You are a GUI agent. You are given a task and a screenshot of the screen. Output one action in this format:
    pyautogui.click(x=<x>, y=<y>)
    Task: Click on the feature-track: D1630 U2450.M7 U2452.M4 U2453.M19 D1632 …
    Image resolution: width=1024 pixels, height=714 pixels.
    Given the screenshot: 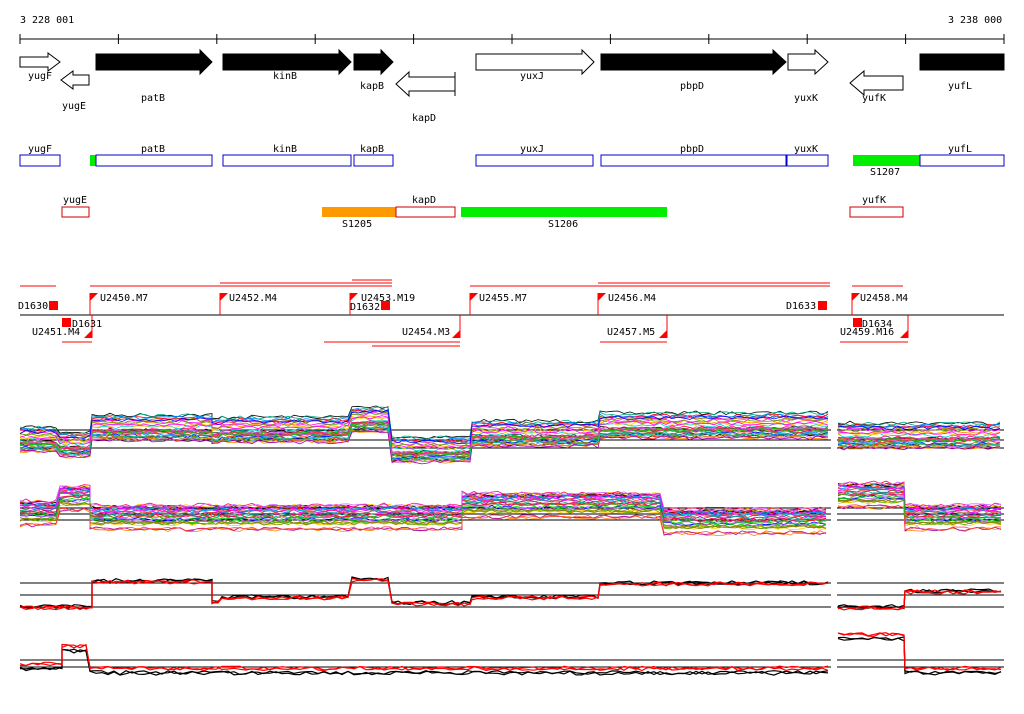 What is the action you would take?
    pyautogui.click(x=511, y=313)
    